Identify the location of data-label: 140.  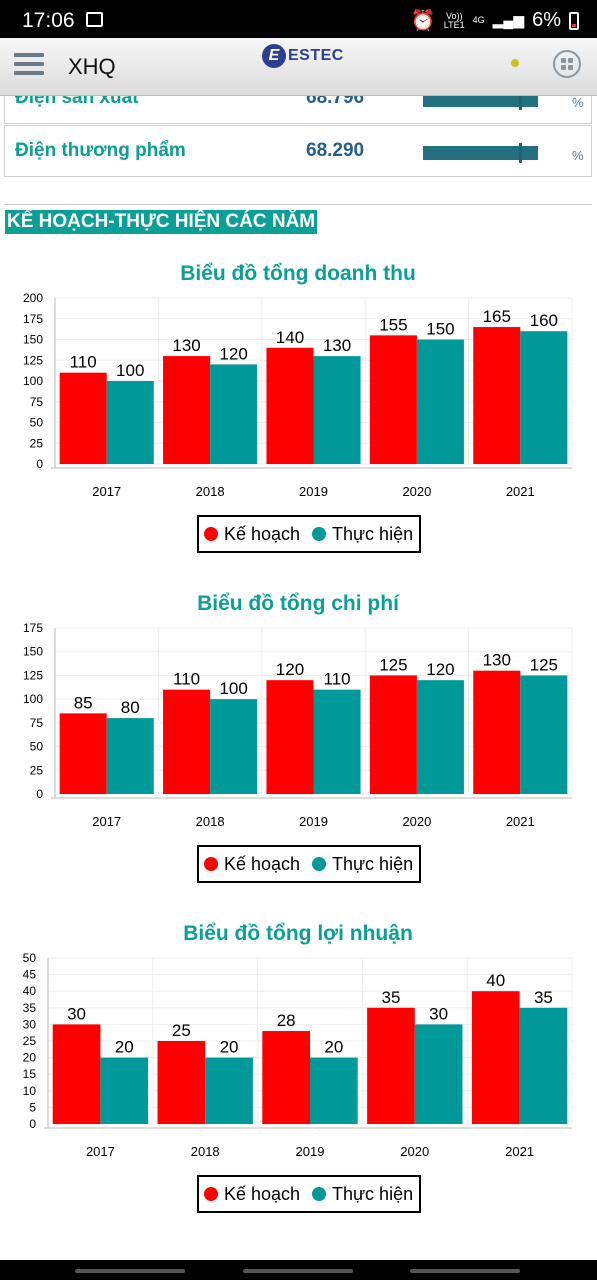
(290, 337).